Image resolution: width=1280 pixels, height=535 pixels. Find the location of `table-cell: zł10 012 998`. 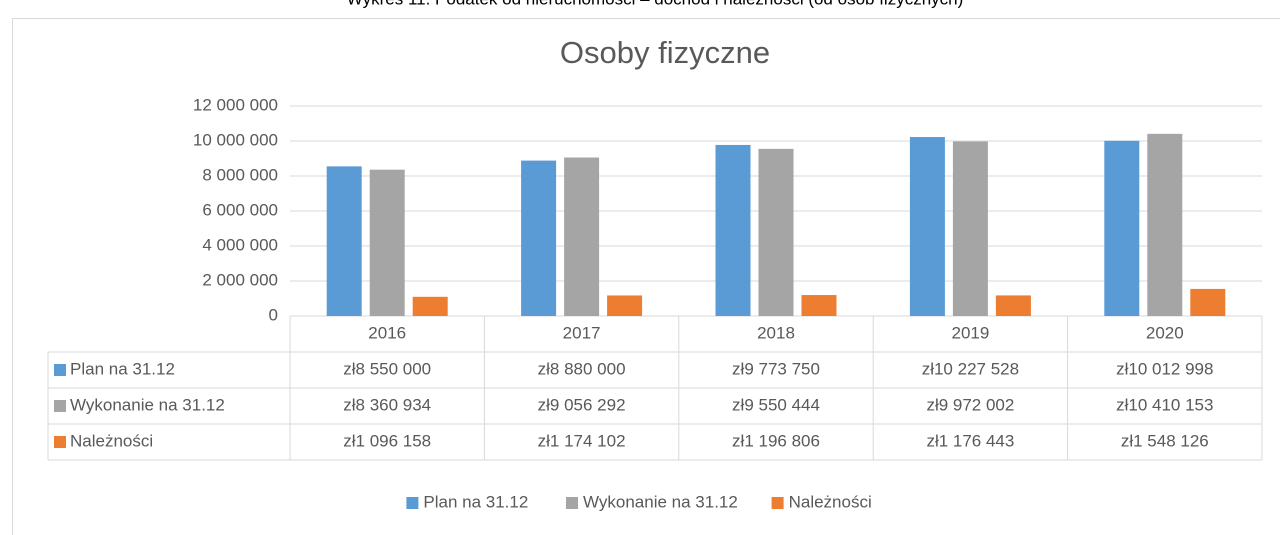

table-cell: zł10 012 998 is located at coordinates (1164, 368).